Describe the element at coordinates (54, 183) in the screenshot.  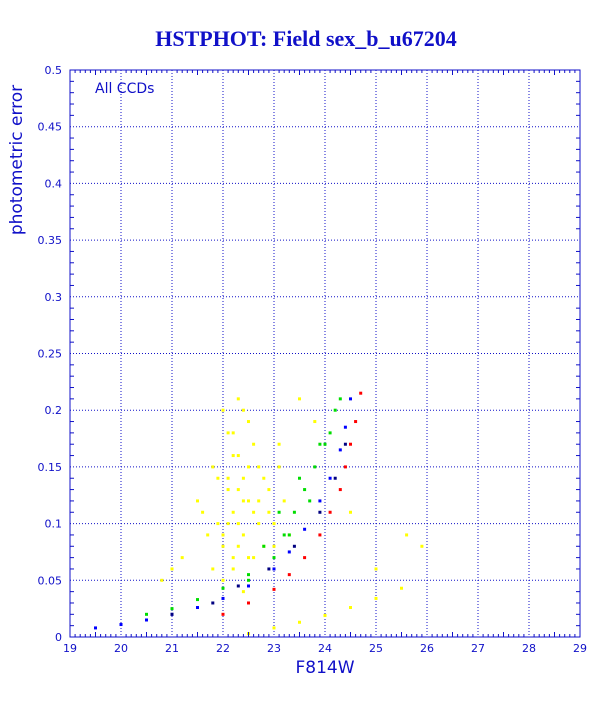
I see `y-tick-label: 0.4` at that location.